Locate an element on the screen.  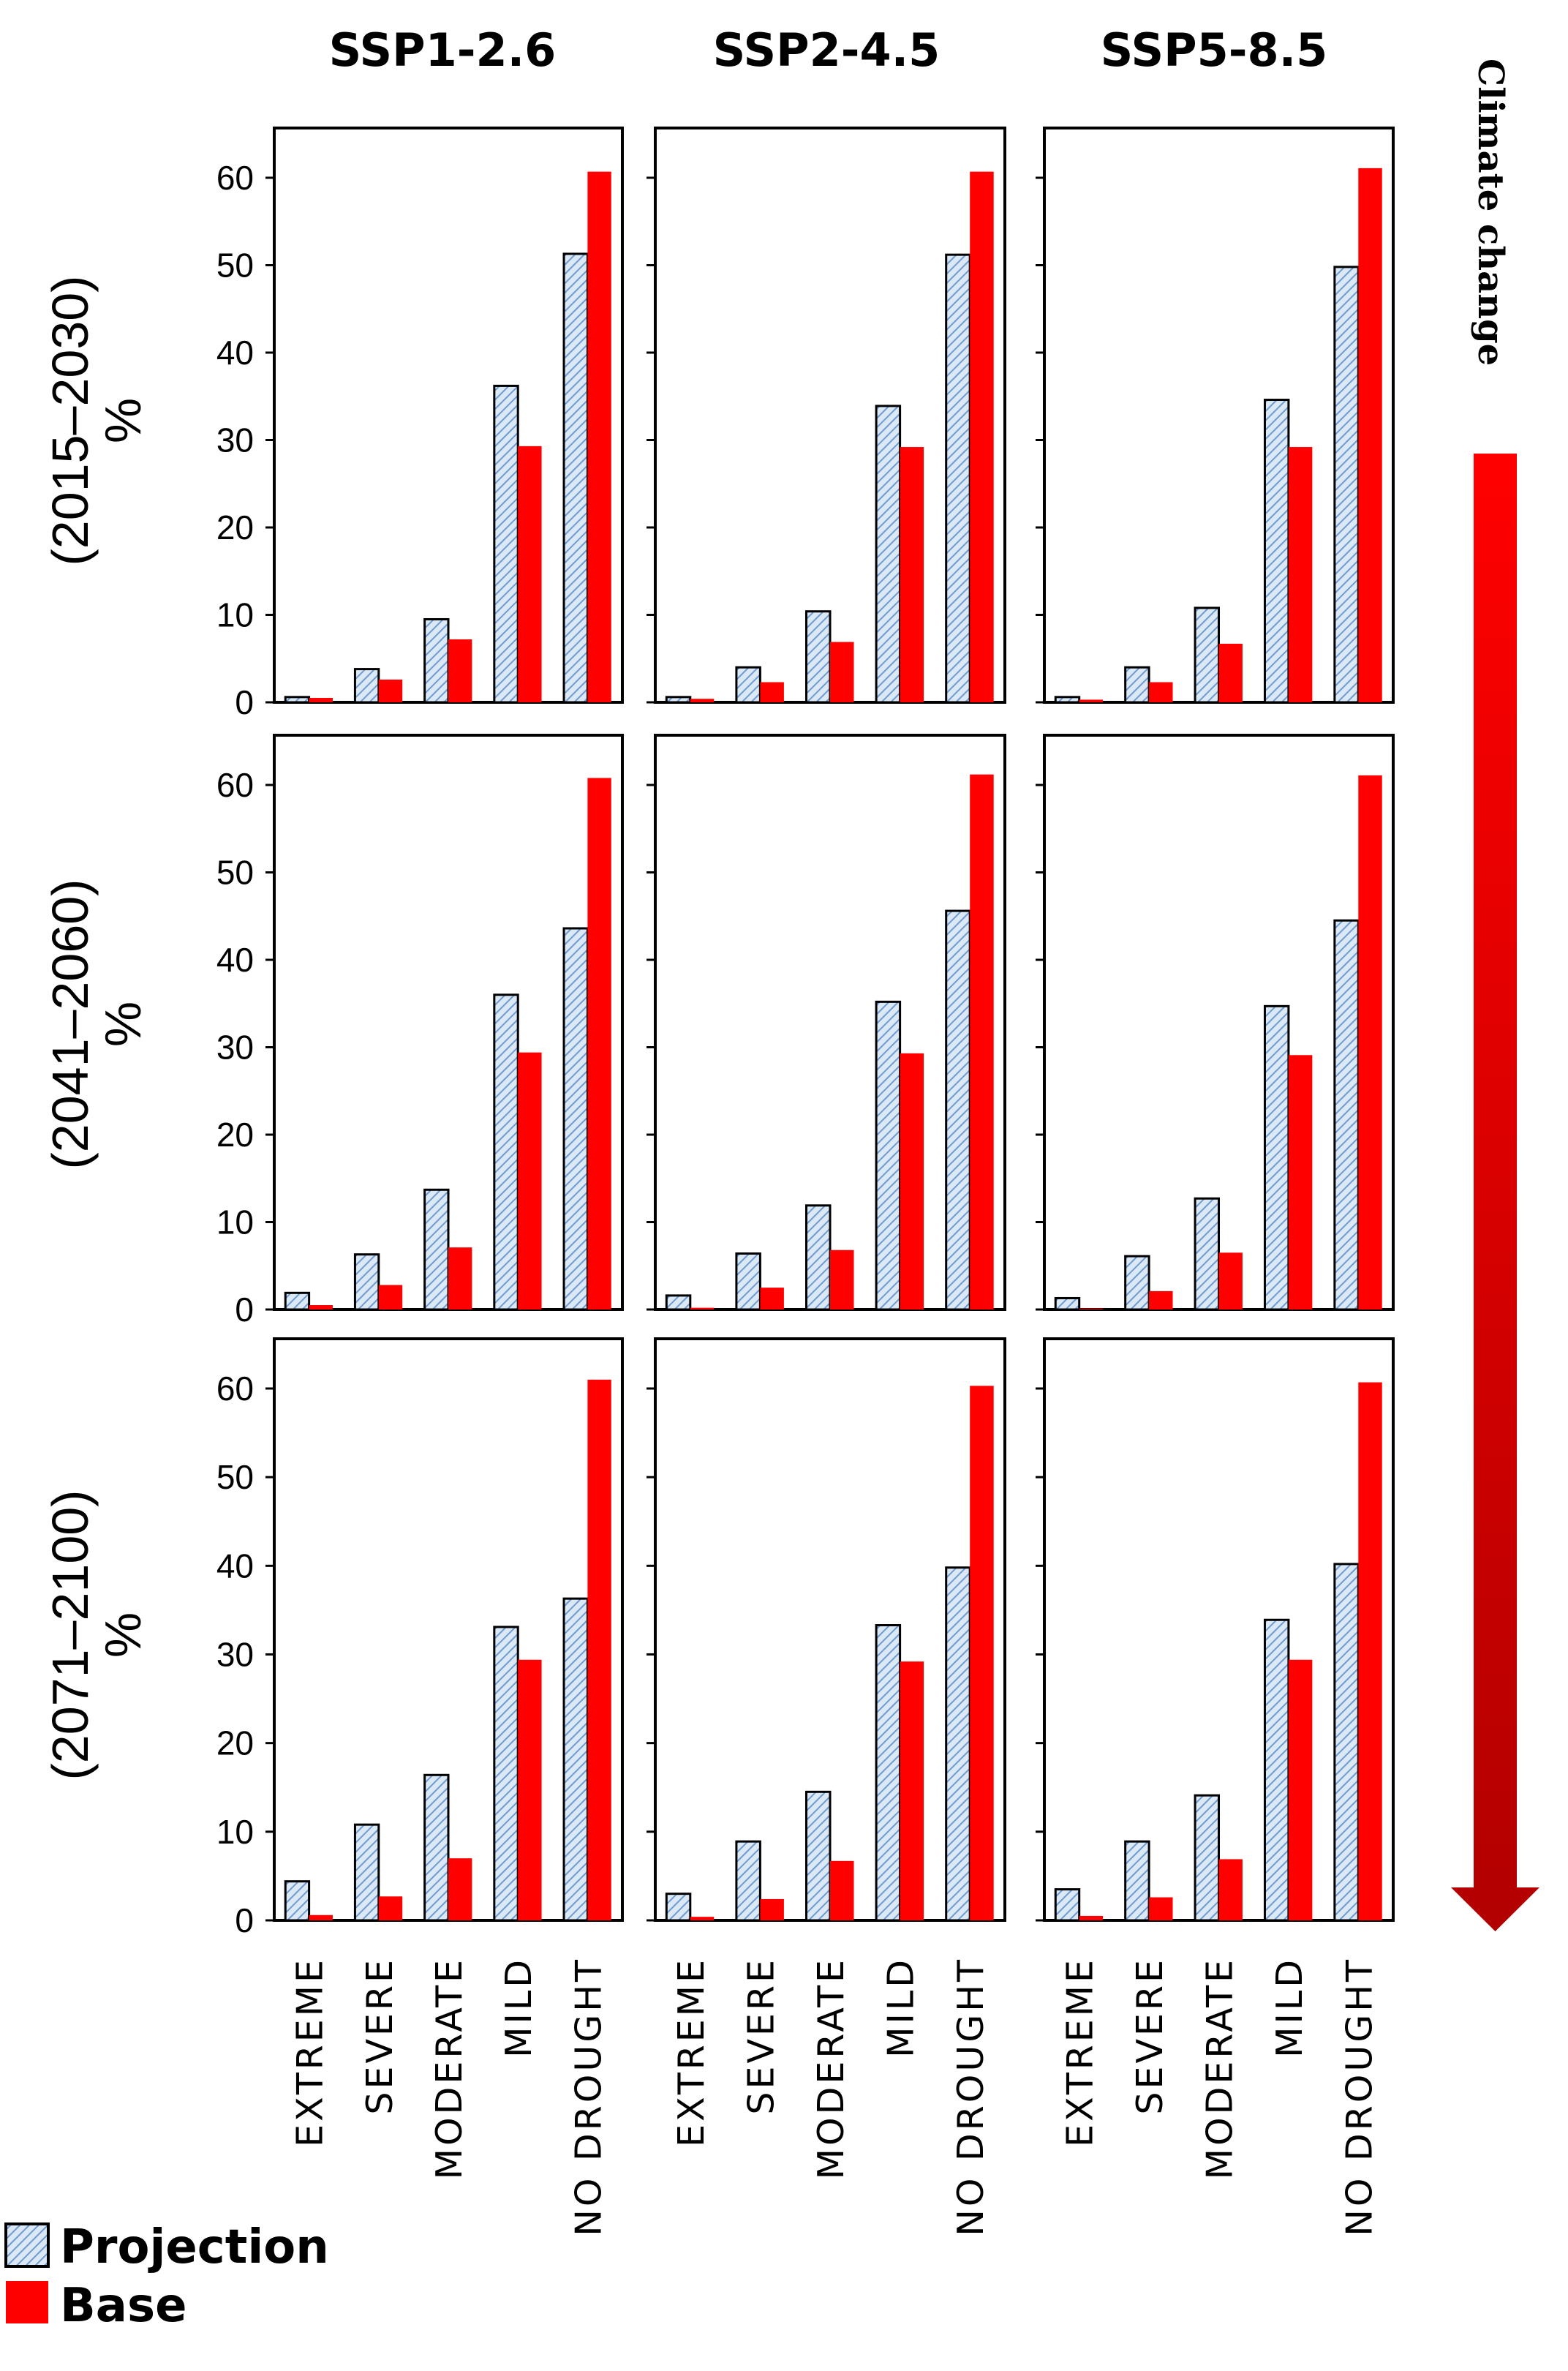
panel-ssp2-4-5-2041-2060 is located at coordinates (826, 1022).